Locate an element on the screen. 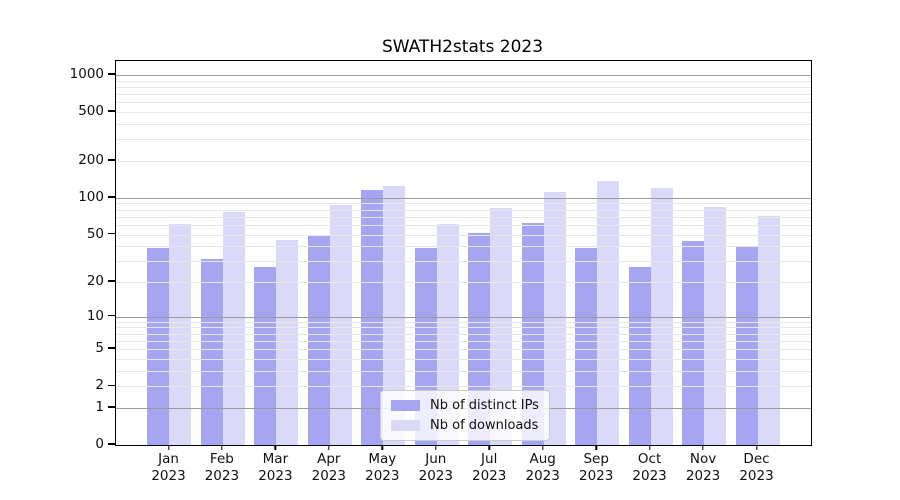  y-tick-label: 50 is located at coordinates (95, 233).